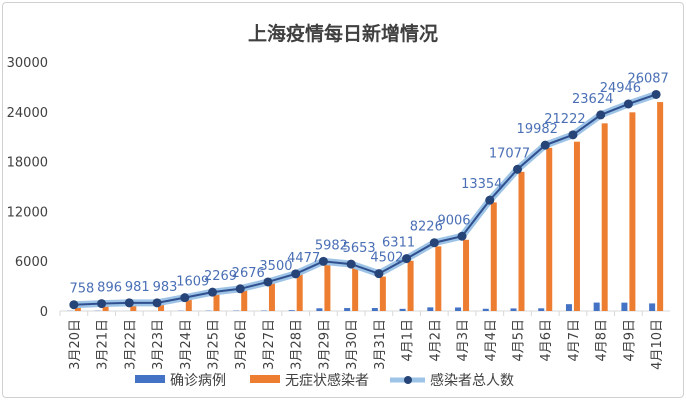  What do you see at coordinates (453, 220) in the screenshot?
I see `data-label: 9006` at bounding box center [453, 220].